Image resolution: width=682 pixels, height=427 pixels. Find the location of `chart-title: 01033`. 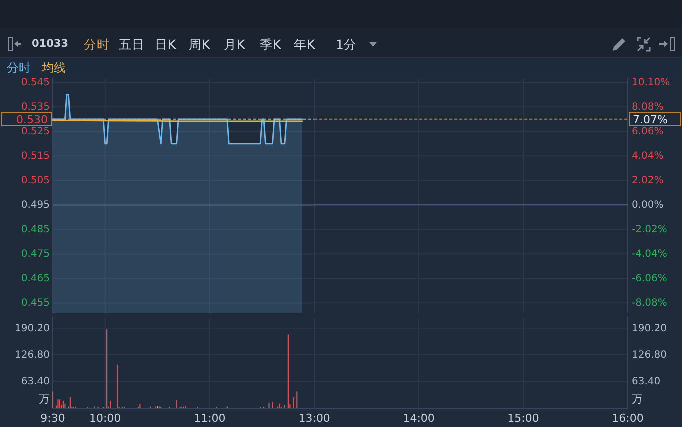

chart-title: 01033 is located at coordinates (50, 44).